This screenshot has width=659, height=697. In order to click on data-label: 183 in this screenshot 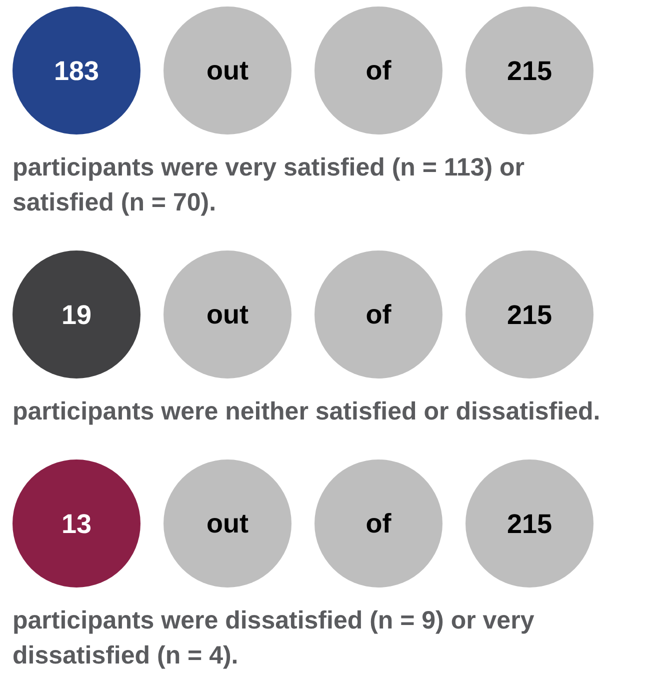, I will do `click(77, 71)`.